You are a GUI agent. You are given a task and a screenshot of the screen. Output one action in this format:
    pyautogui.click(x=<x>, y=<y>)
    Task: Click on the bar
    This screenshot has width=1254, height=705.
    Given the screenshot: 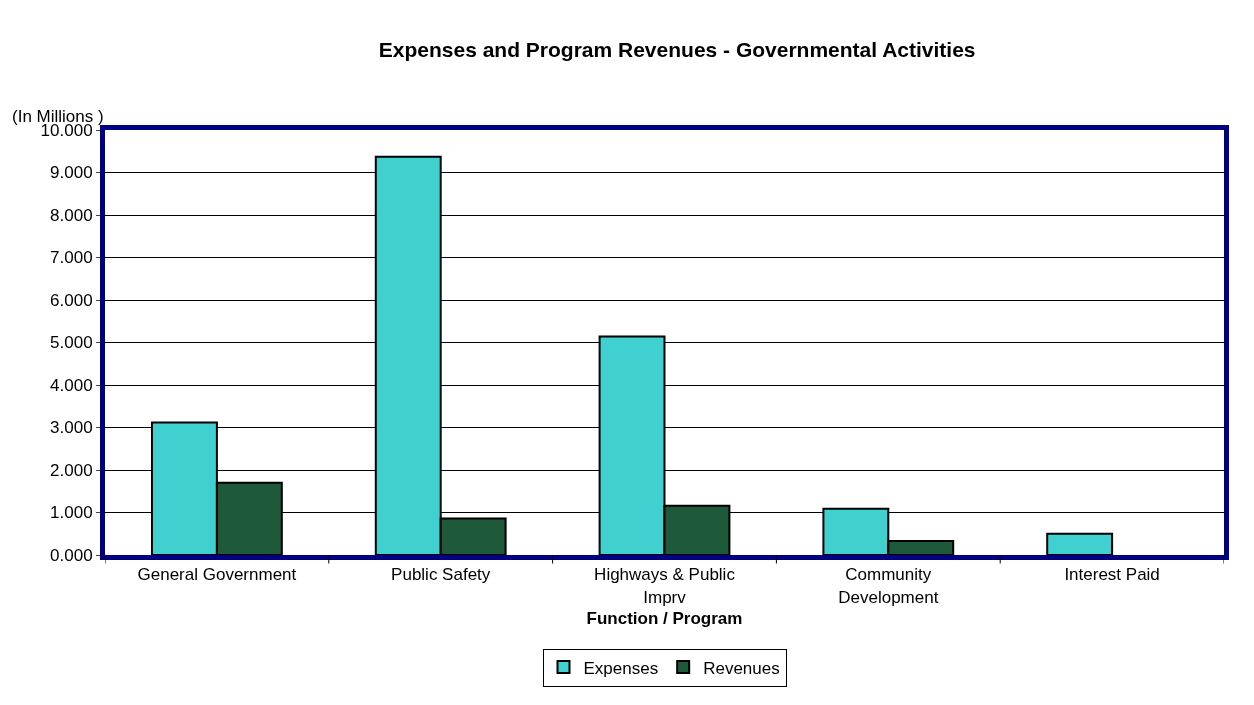 What is the action you would take?
    pyautogui.click(x=1080, y=543)
    